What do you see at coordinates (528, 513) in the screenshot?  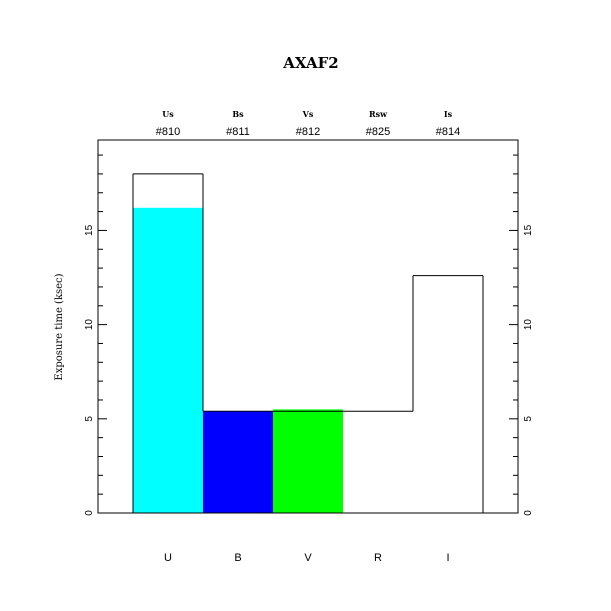 I see `y-tick-label-right: 0` at bounding box center [528, 513].